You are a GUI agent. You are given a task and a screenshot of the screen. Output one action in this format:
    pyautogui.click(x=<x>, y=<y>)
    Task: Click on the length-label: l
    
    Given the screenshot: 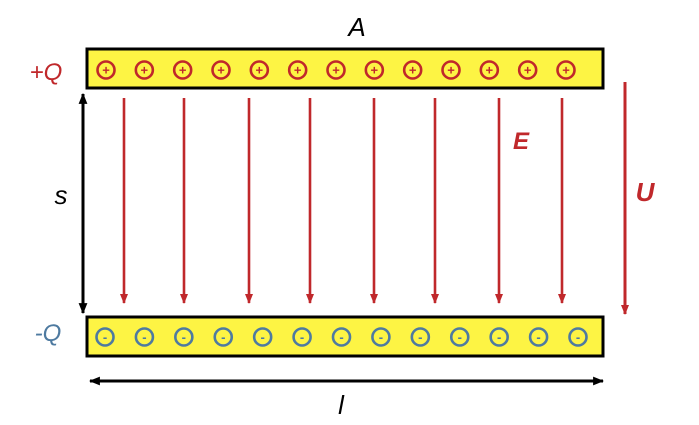 What is the action you would take?
    pyautogui.click(x=341, y=405)
    